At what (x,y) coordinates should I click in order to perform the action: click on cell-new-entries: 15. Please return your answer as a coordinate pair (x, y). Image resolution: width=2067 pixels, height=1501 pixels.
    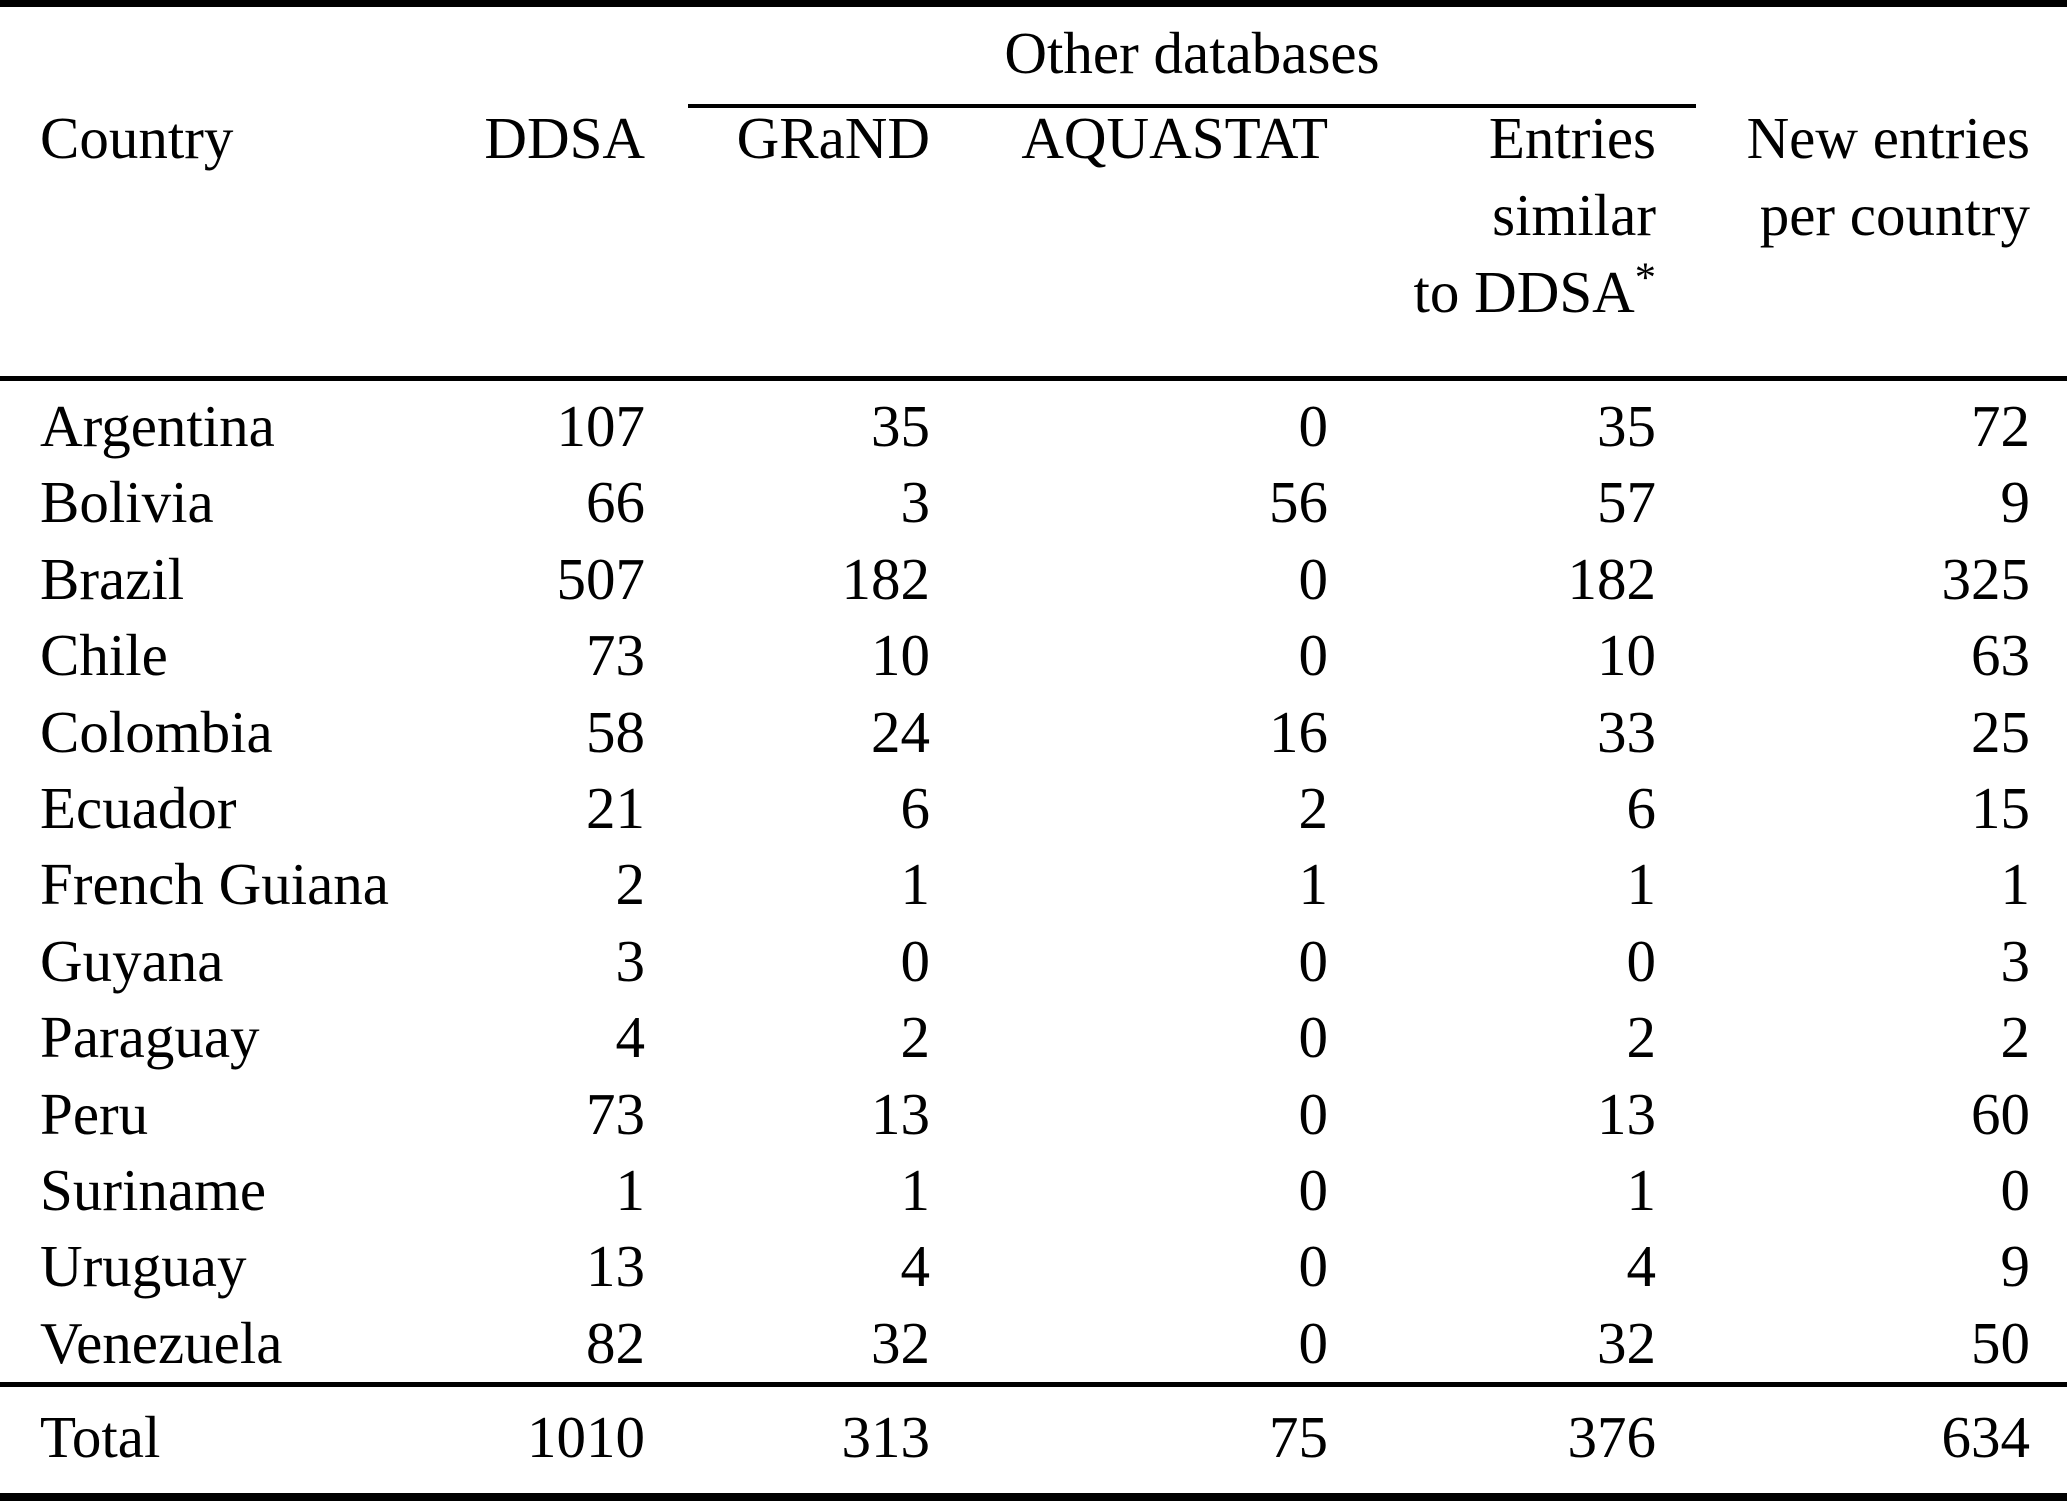
    Looking at the image, I should click on (2000, 807).